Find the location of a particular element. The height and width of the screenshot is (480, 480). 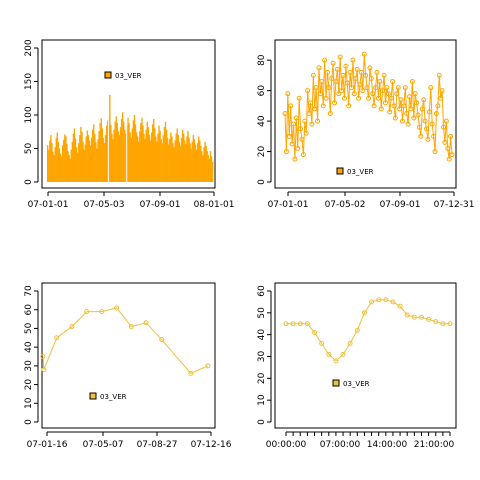

x-tick-label: 07-05-03 is located at coordinates (104, 205).